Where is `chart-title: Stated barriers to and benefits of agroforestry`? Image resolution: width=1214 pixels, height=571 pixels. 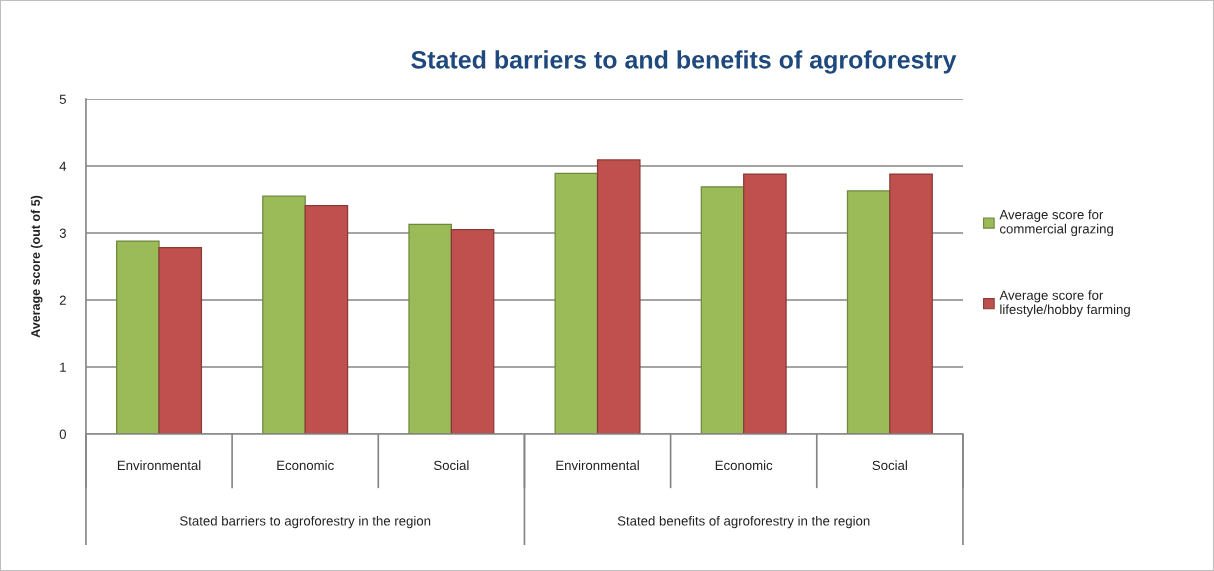 chart-title: Stated barriers to and benefits of agroforestry is located at coordinates (684, 62).